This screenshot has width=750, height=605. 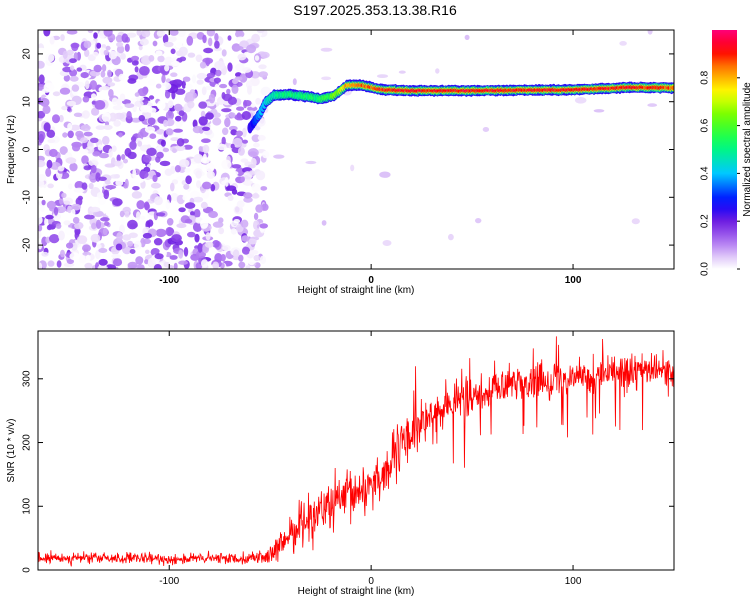 What do you see at coordinates (11, 451) in the screenshot?
I see `snr-y-axis-label: SNR (10 * v/v)` at bounding box center [11, 451].